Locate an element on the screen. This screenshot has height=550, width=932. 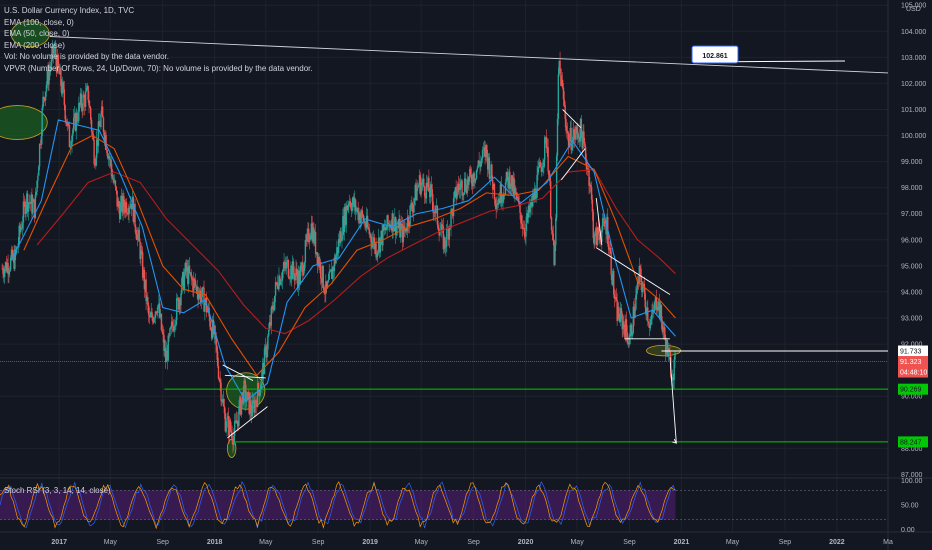
legend-ema50: EMA (50, close, 0) is located at coordinates (37, 33).